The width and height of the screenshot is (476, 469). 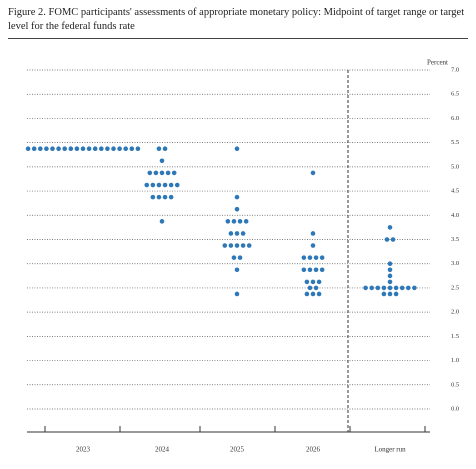 I want to click on y-tick-label: 1.5, so click(x=455, y=336).